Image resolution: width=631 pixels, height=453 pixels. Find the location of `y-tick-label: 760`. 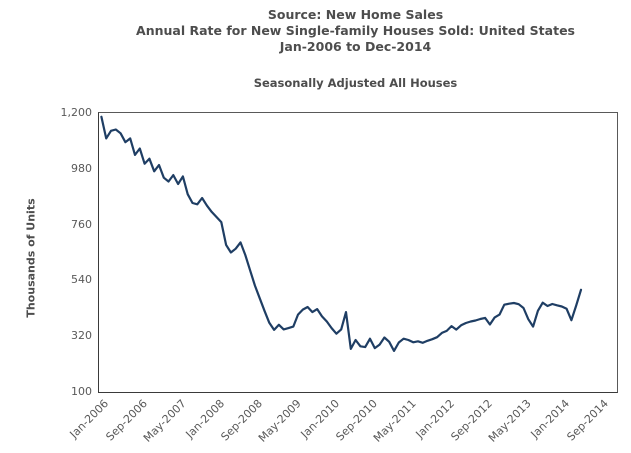

y-tick-label: 760 is located at coordinates (81, 224).